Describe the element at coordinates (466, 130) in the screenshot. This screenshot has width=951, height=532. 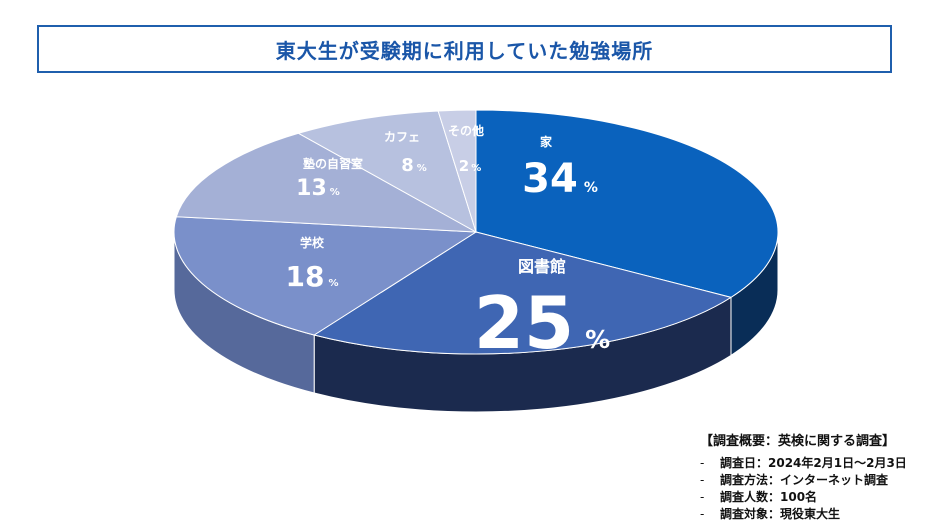
I see `slice-label: その他` at that location.